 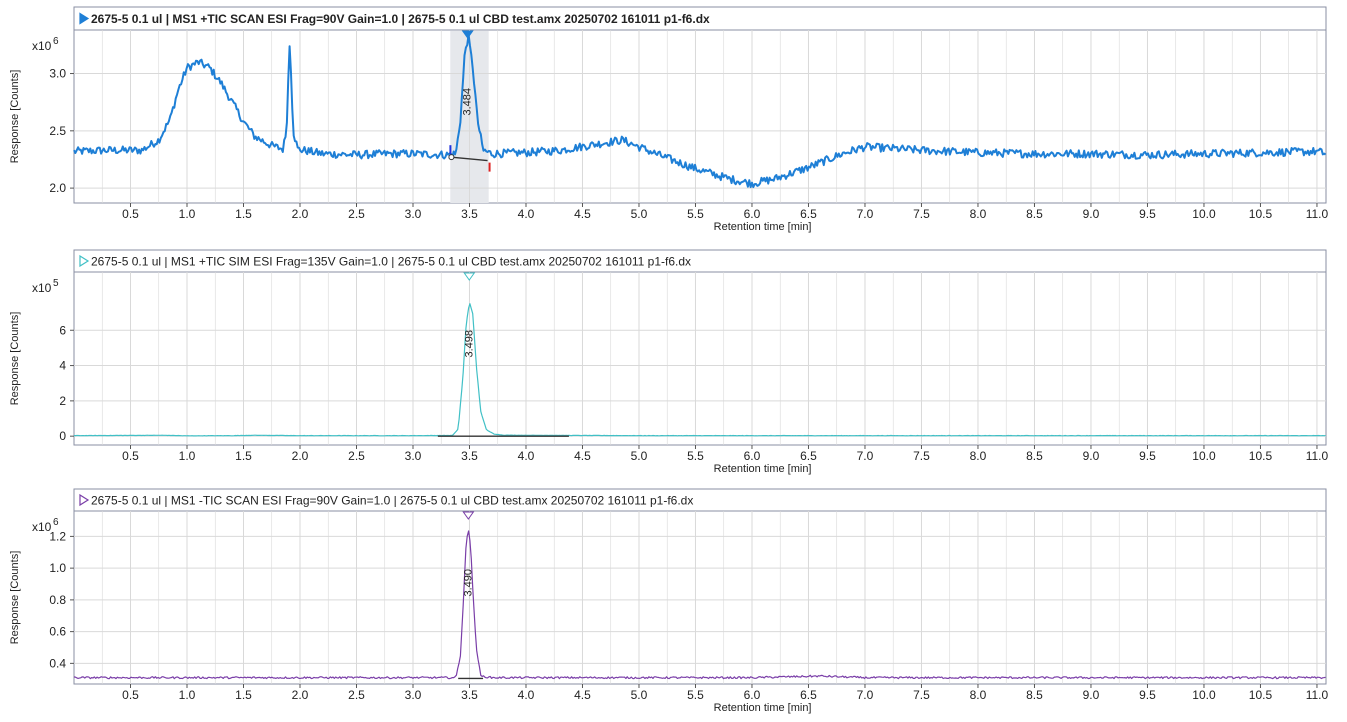 I want to click on baseline-anchor-icon, so click(x=451, y=157).